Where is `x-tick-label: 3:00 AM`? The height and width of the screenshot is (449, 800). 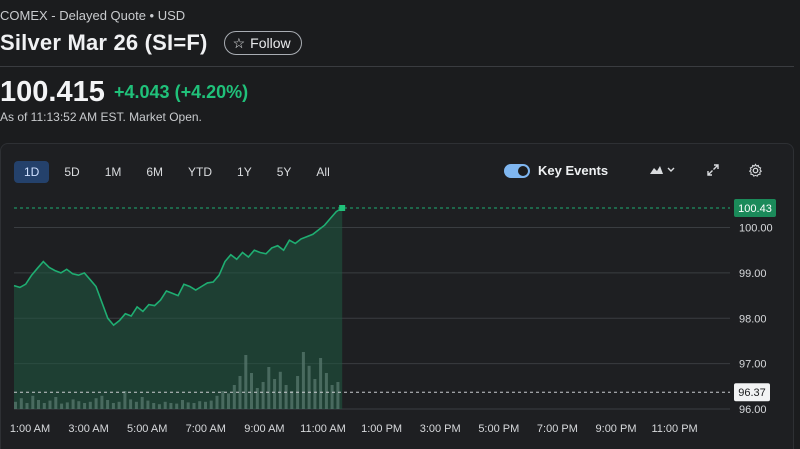 x-tick-label: 3:00 AM is located at coordinates (88, 429).